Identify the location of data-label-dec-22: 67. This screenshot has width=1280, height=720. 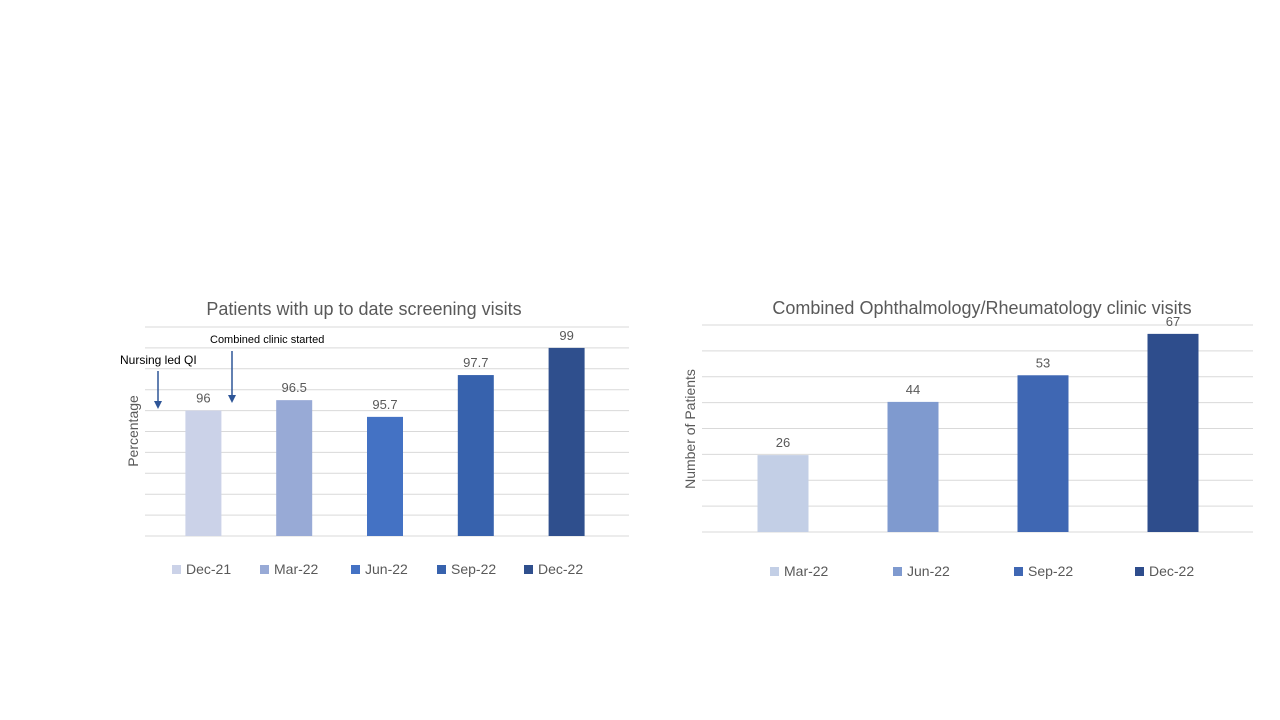
(1173, 321).